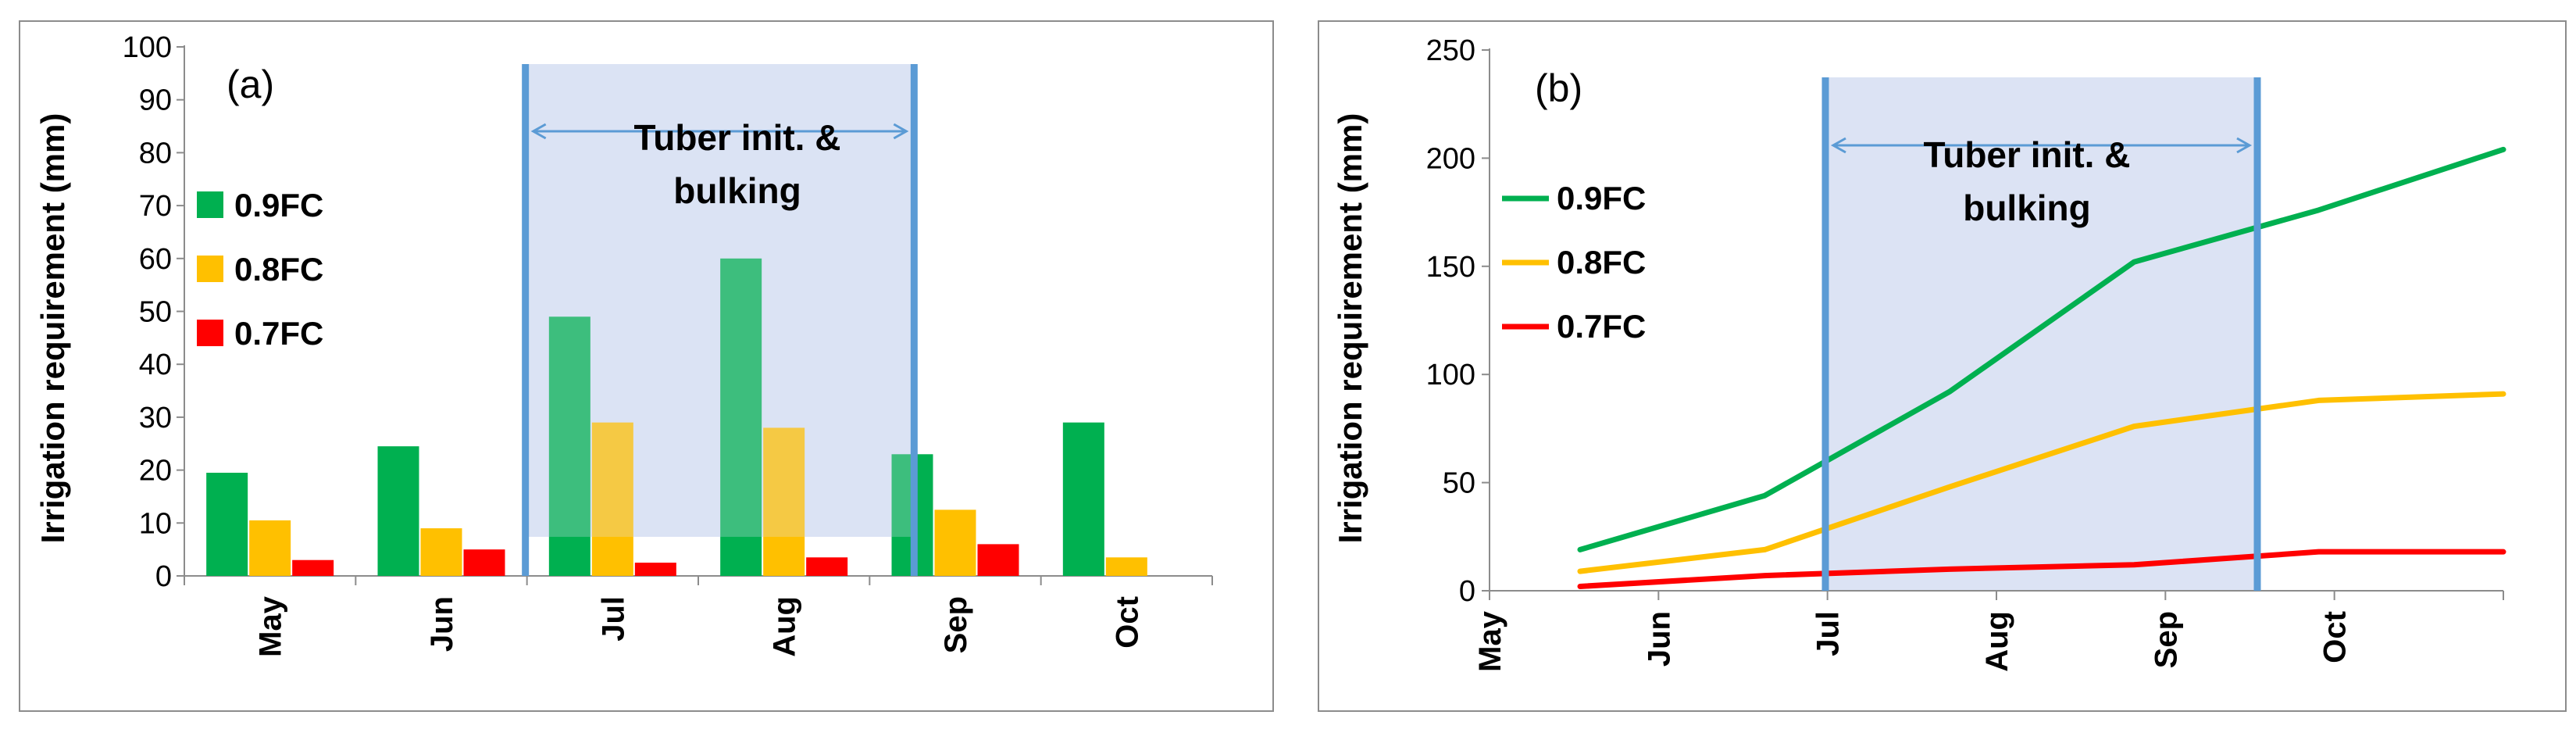 This screenshot has width=2576, height=740. Describe the element at coordinates (278, 205) in the screenshot. I see `panel-a-legend-label-0.9FC: 0.9FC` at that location.